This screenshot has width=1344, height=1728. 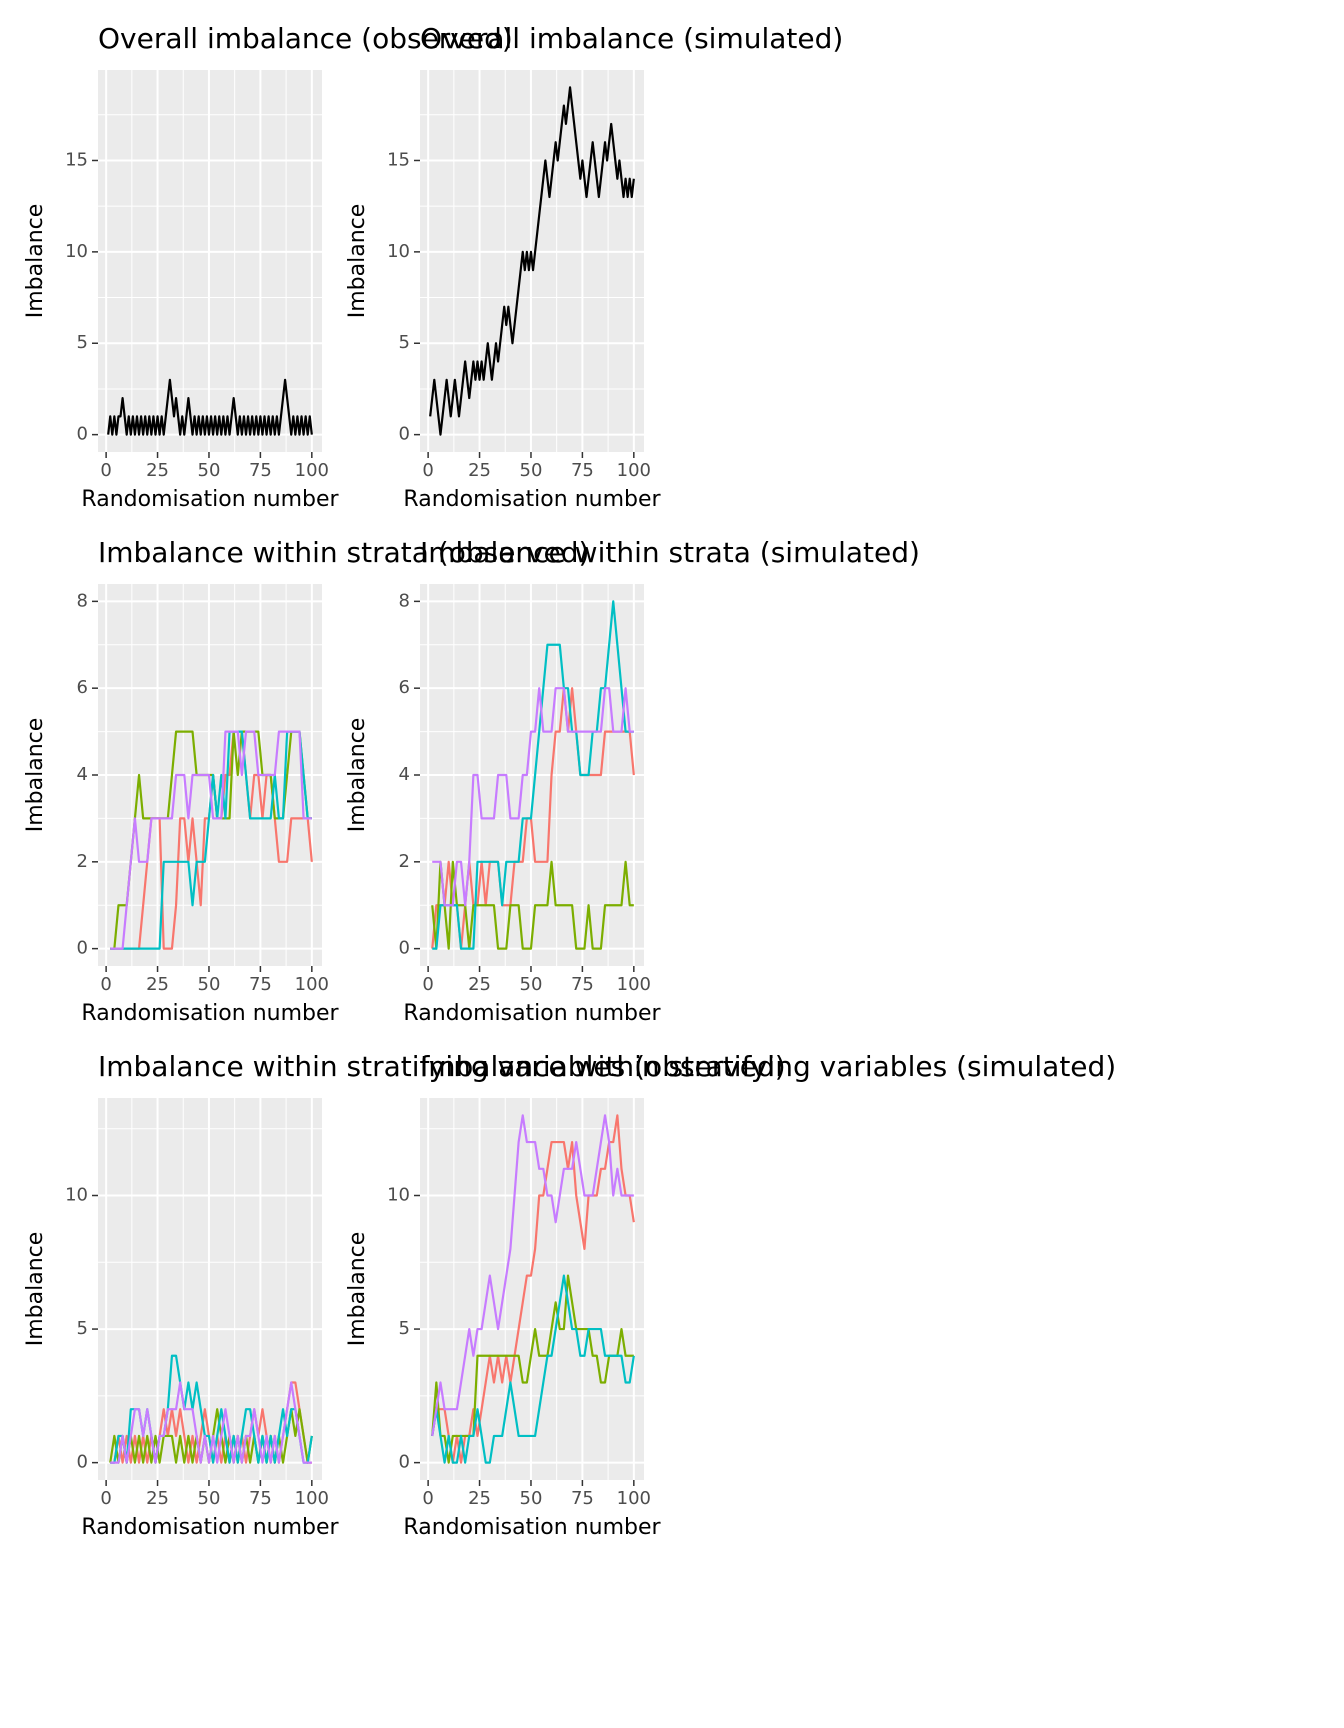 What do you see at coordinates (670, 552) in the screenshot?
I see `chart-title: Imbalance within strata (simulated)` at bounding box center [670, 552].